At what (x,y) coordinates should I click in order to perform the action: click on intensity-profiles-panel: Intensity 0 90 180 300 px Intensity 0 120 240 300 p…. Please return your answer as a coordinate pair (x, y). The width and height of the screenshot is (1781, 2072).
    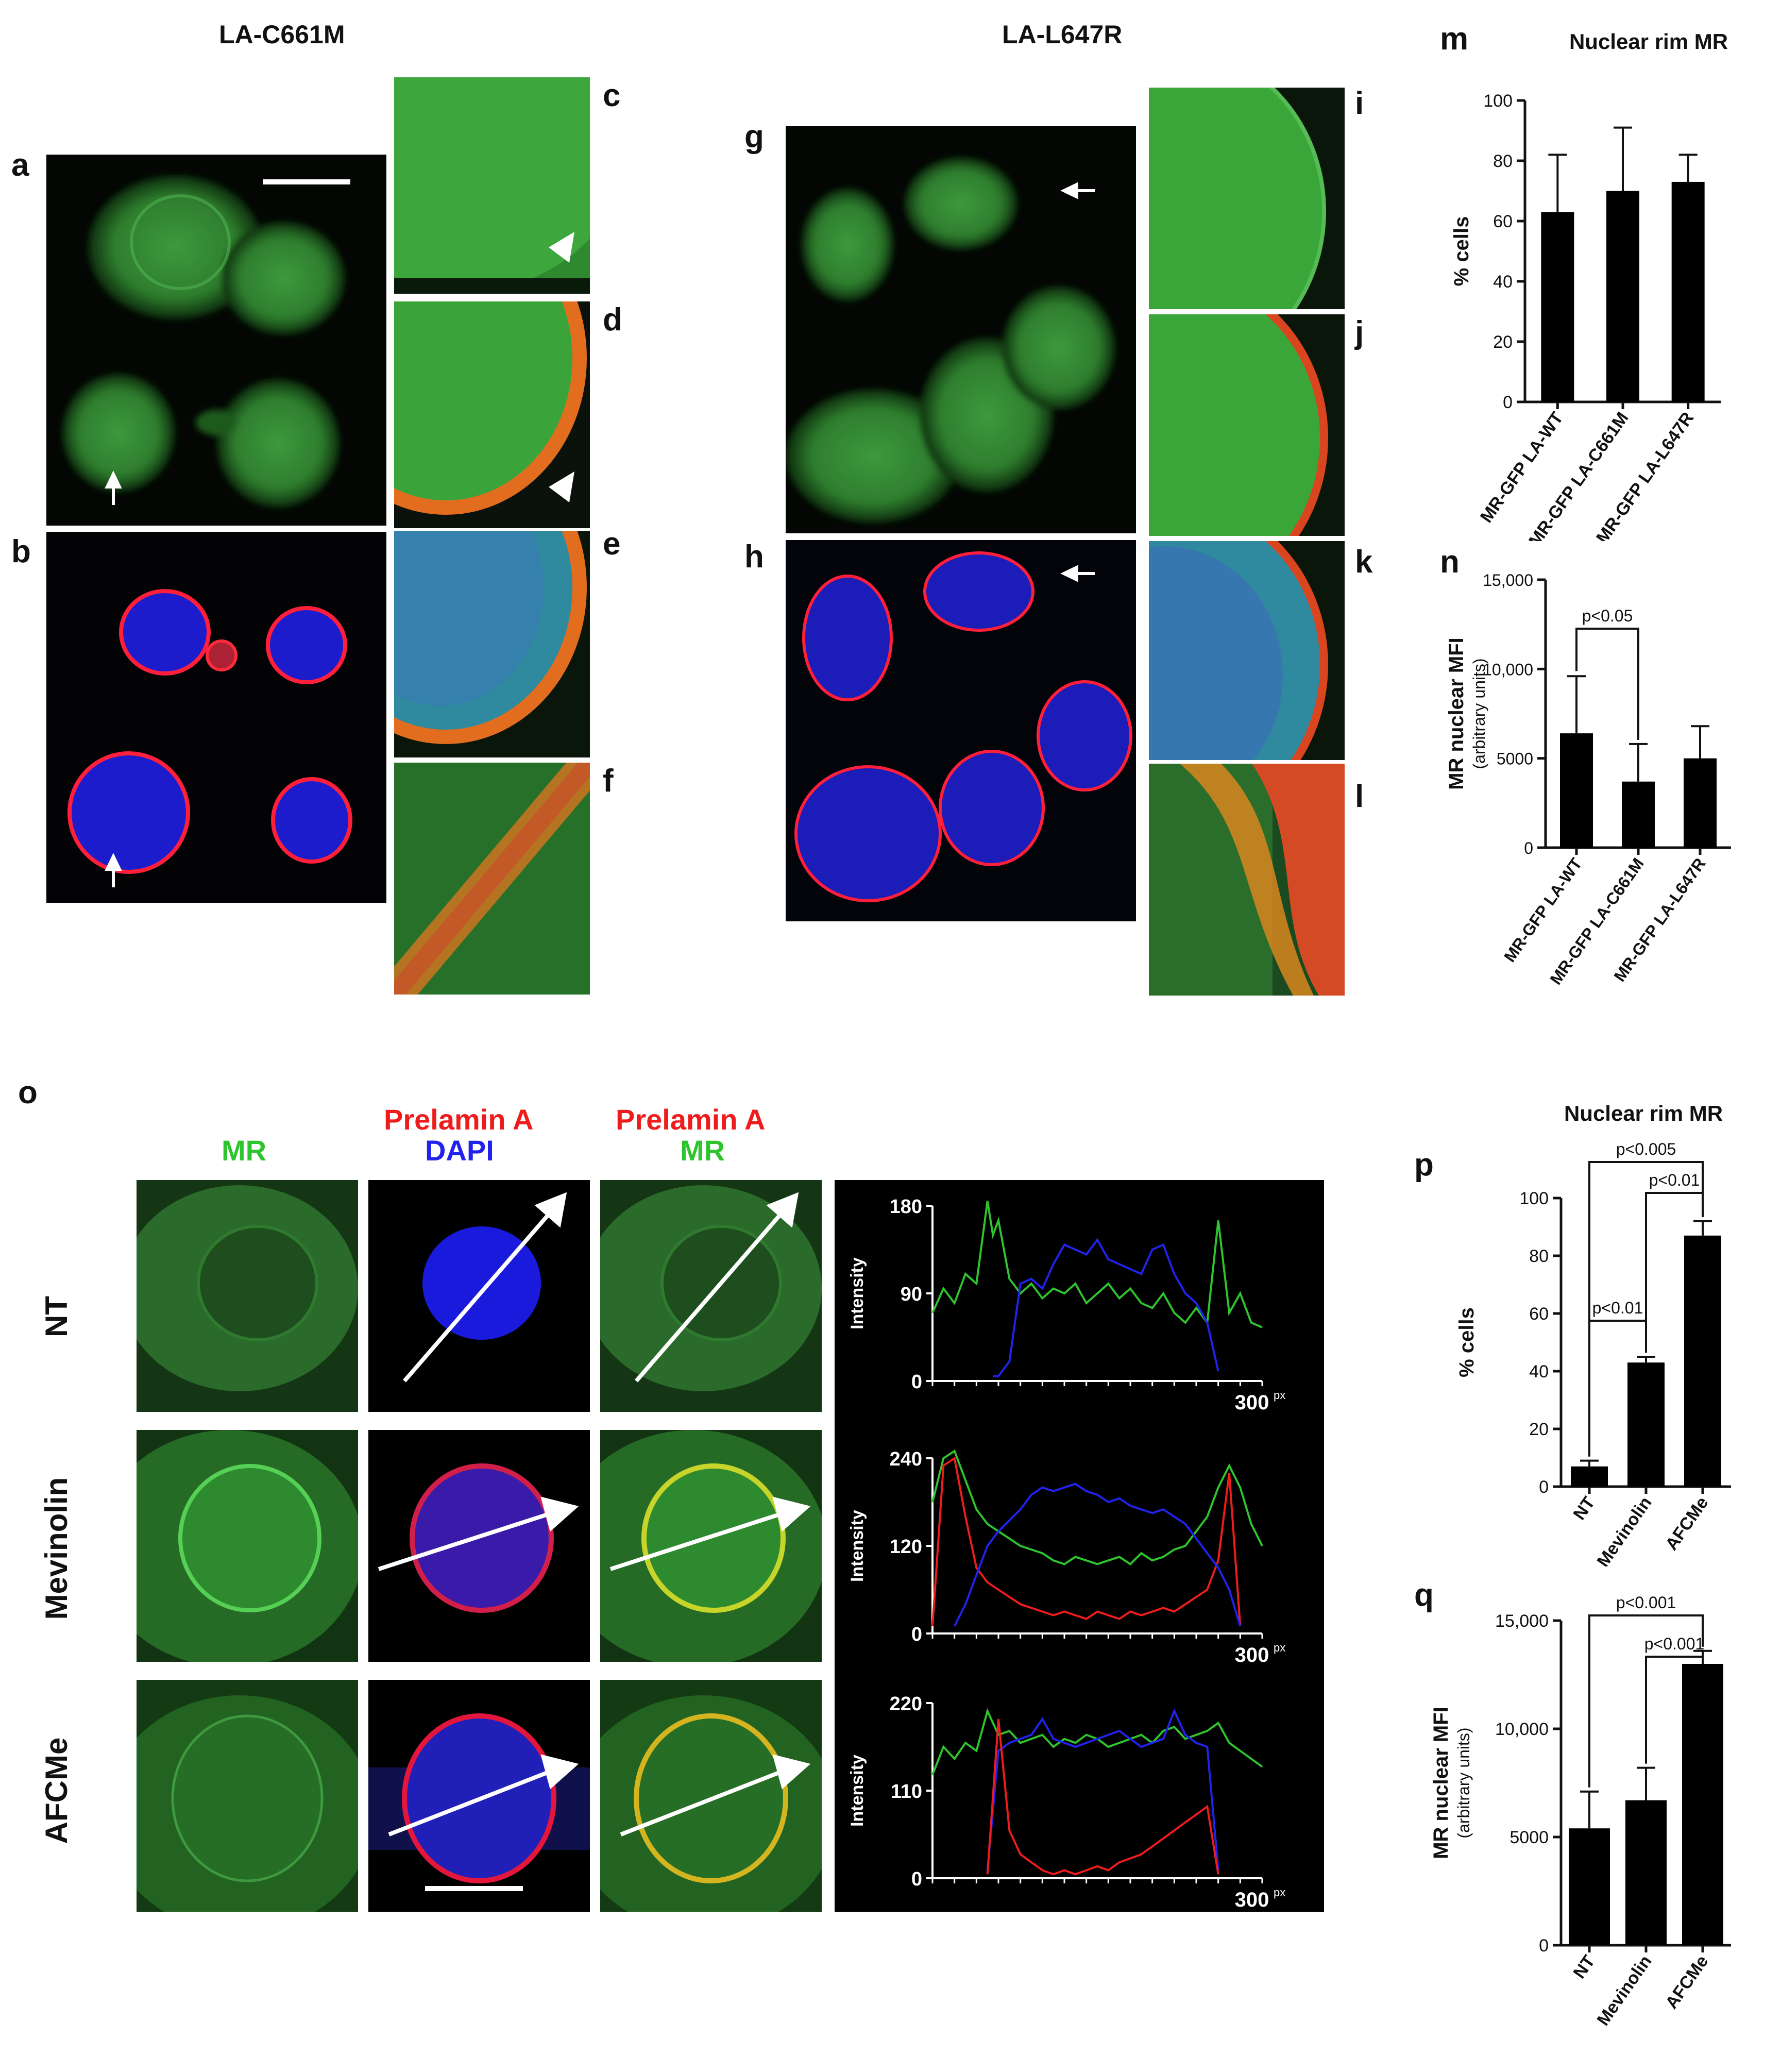
    Looking at the image, I should click on (1080, 1546).